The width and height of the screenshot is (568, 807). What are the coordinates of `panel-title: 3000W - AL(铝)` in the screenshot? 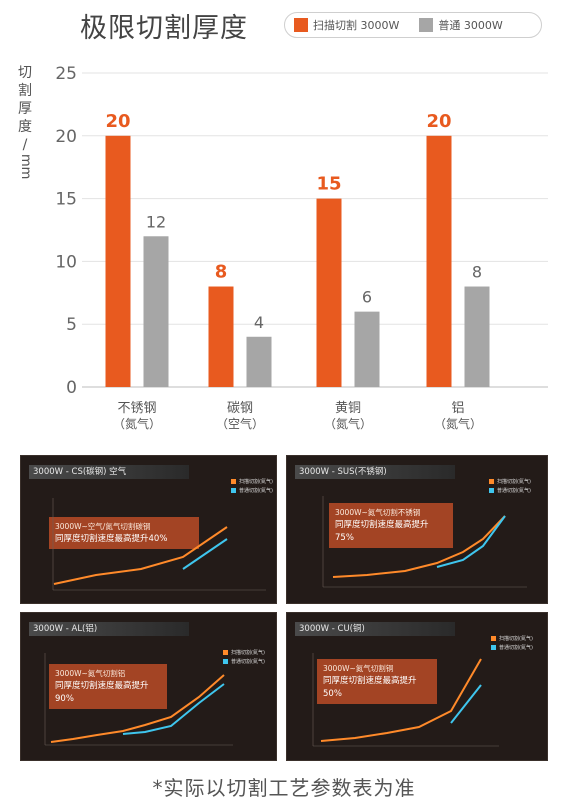 It's located at (109, 629).